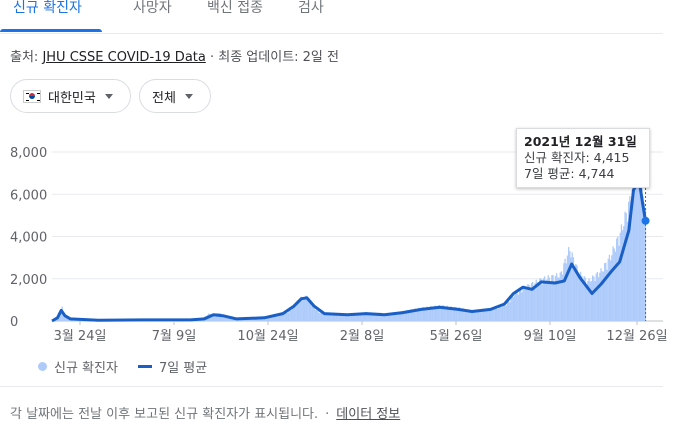 Image resolution: width=679 pixels, height=428 pixels. What do you see at coordinates (26, 57) in the screenshot?
I see `source-prefix: 출처:` at bounding box center [26, 57].